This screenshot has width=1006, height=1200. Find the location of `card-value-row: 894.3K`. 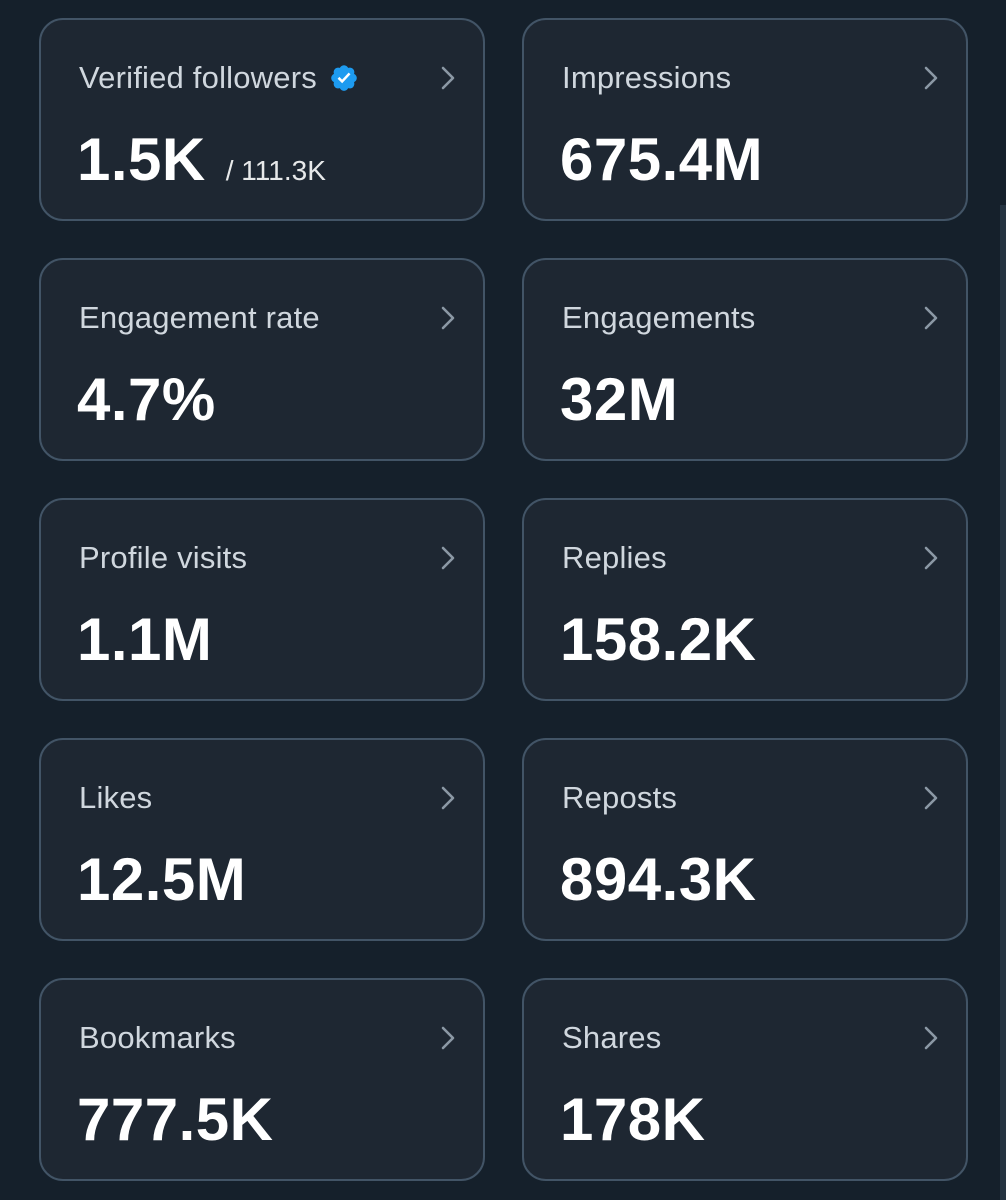

card-value-row: 894.3K is located at coordinates (658, 880).